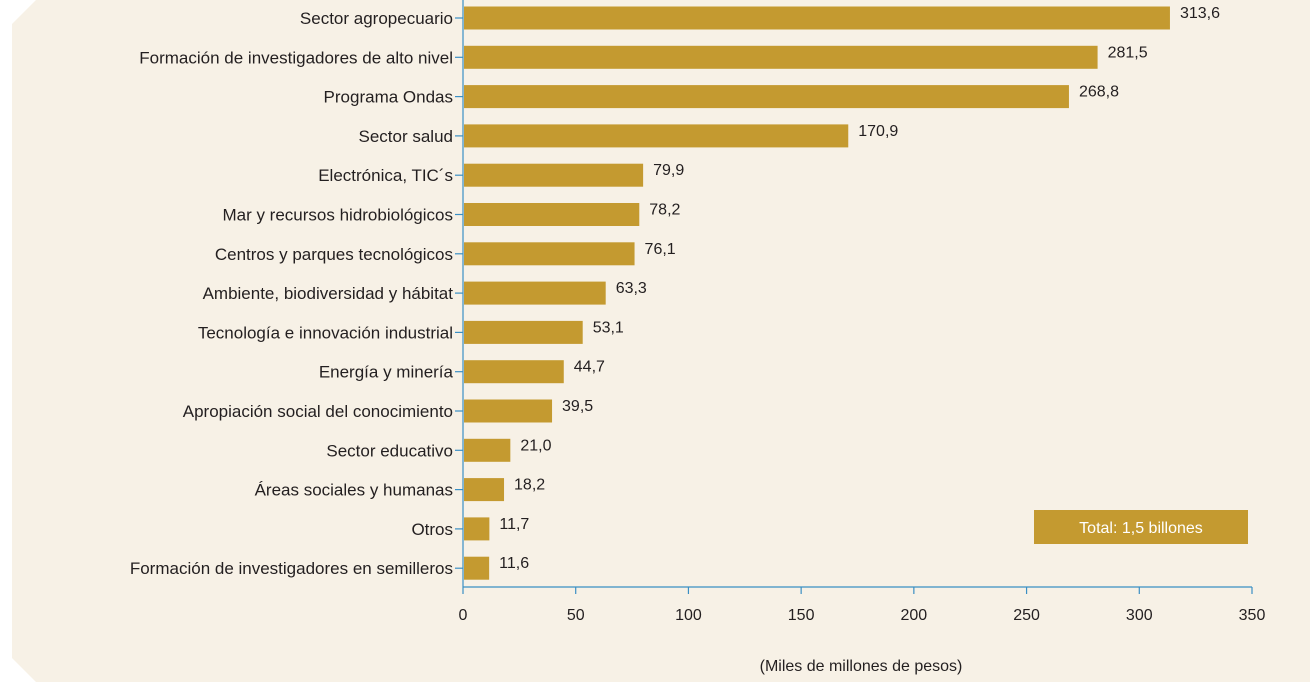 The height and width of the screenshot is (682, 1310). What do you see at coordinates (664, 210) in the screenshot?
I see `value-label: 78,2` at bounding box center [664, 210].